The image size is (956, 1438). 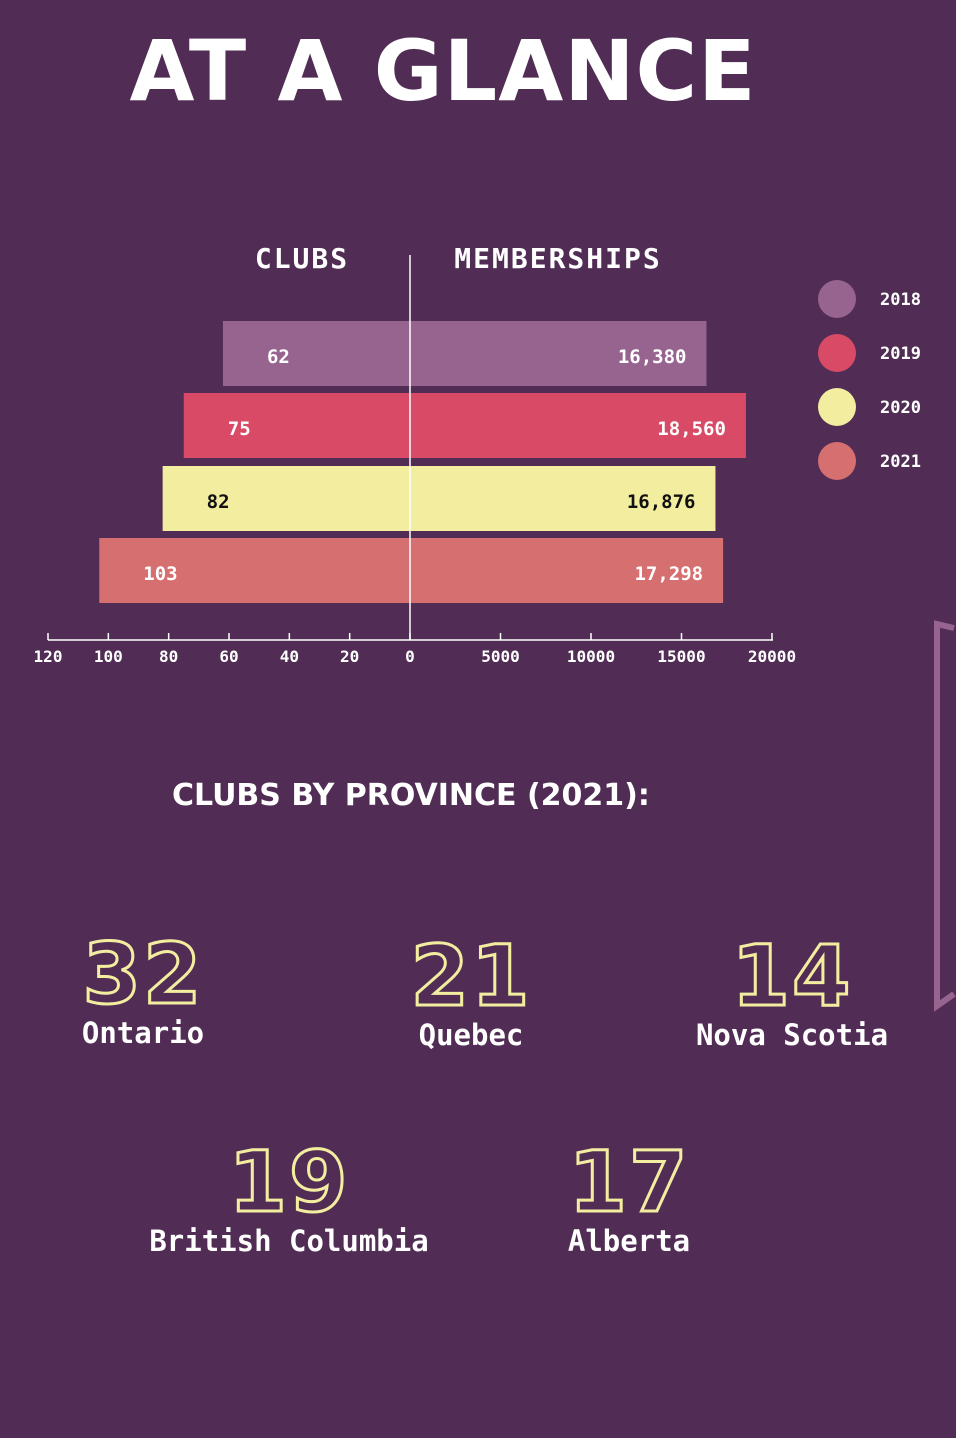 What do you see at coordinates (288, 1182) in the screenshot?
I see `province-value: 19` at bounding box center [288, 1182].